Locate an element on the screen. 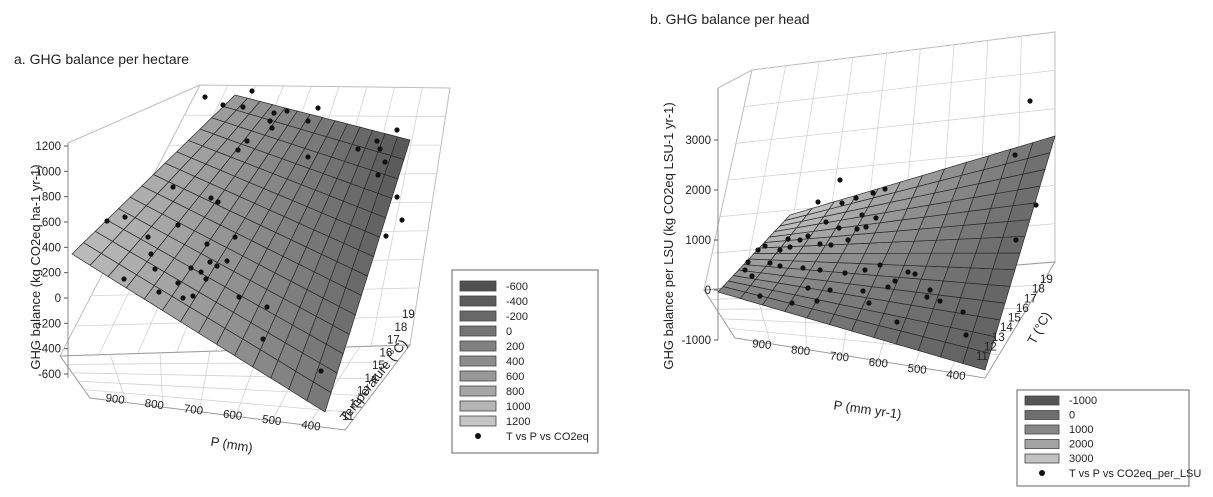 Image resolution: width=1213 pixels, height=497 pixels. legend-entry-label: 0 is located at coordinates (509, 332).